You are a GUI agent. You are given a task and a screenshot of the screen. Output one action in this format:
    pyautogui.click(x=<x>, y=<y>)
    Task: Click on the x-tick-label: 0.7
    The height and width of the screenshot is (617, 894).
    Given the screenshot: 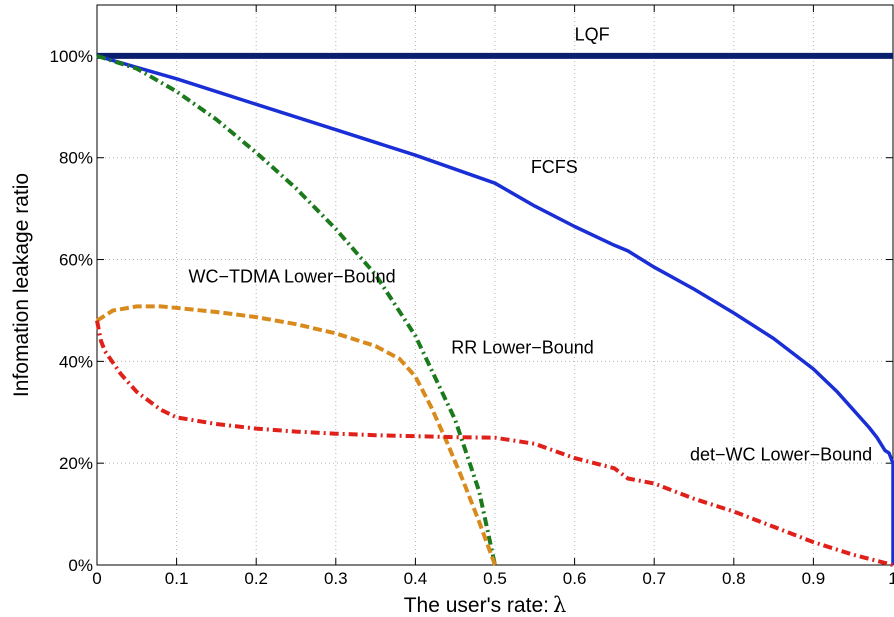 What is the action you would take?
    pyautogui.click(x=654, y=578)
    